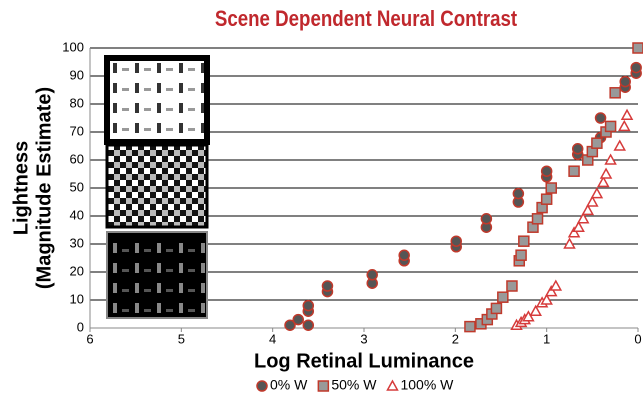 The height and width of the screenshot is (401, 643). Describe the element at coordinates (77, 242) in the screenshot. I see `y-tick-label: 30` at that location.